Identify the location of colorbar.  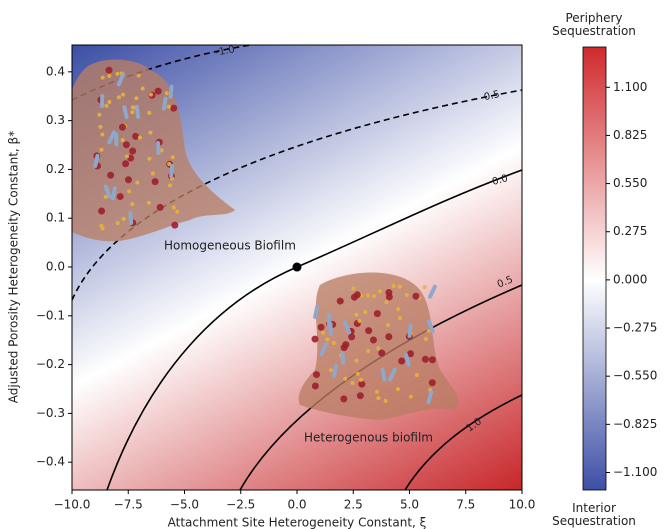
(594, 268).